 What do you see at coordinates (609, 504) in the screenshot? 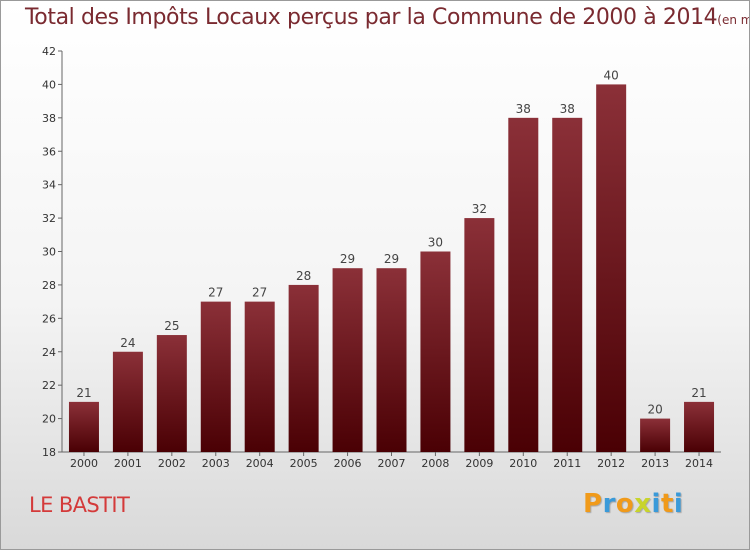
I see `logo-letter: r` at bounding box center [609, 504].